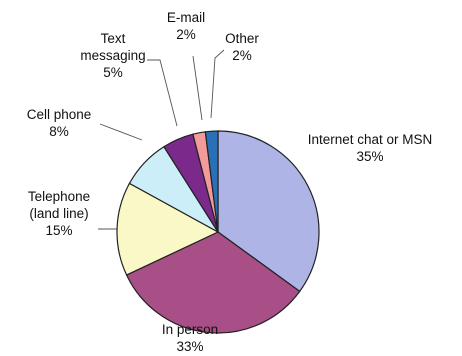 Image resolution: width=462 pixels, height=356 pixels. Describe the element at coordinates (58, 230) in the screenshot. I see `slice-percent: 15%` at that location.